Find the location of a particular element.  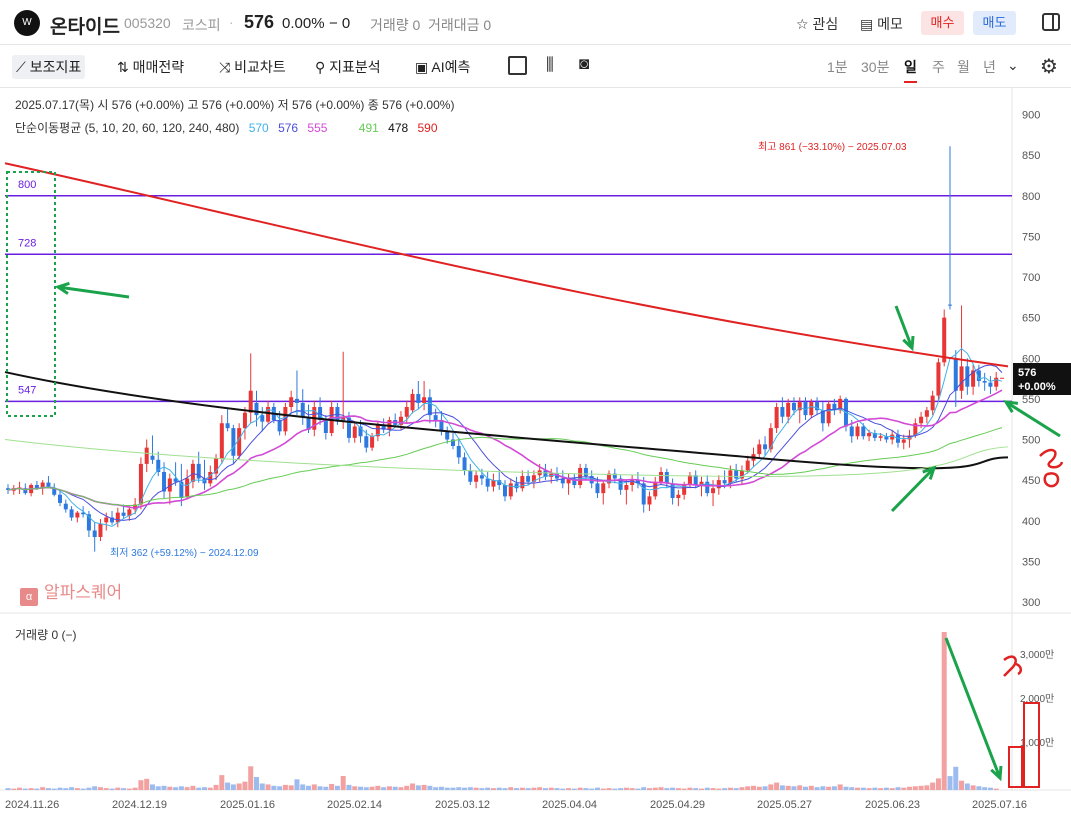

ai-predict-button: ▣ AI예측 is located at coordinates (442, 67).